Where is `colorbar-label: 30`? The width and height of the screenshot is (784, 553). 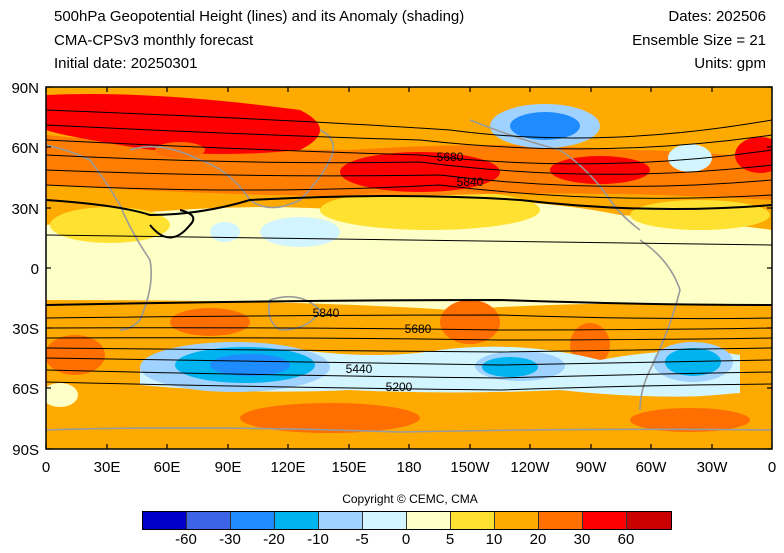
colorbar-label: 30 is located at coordinates (582, 539).